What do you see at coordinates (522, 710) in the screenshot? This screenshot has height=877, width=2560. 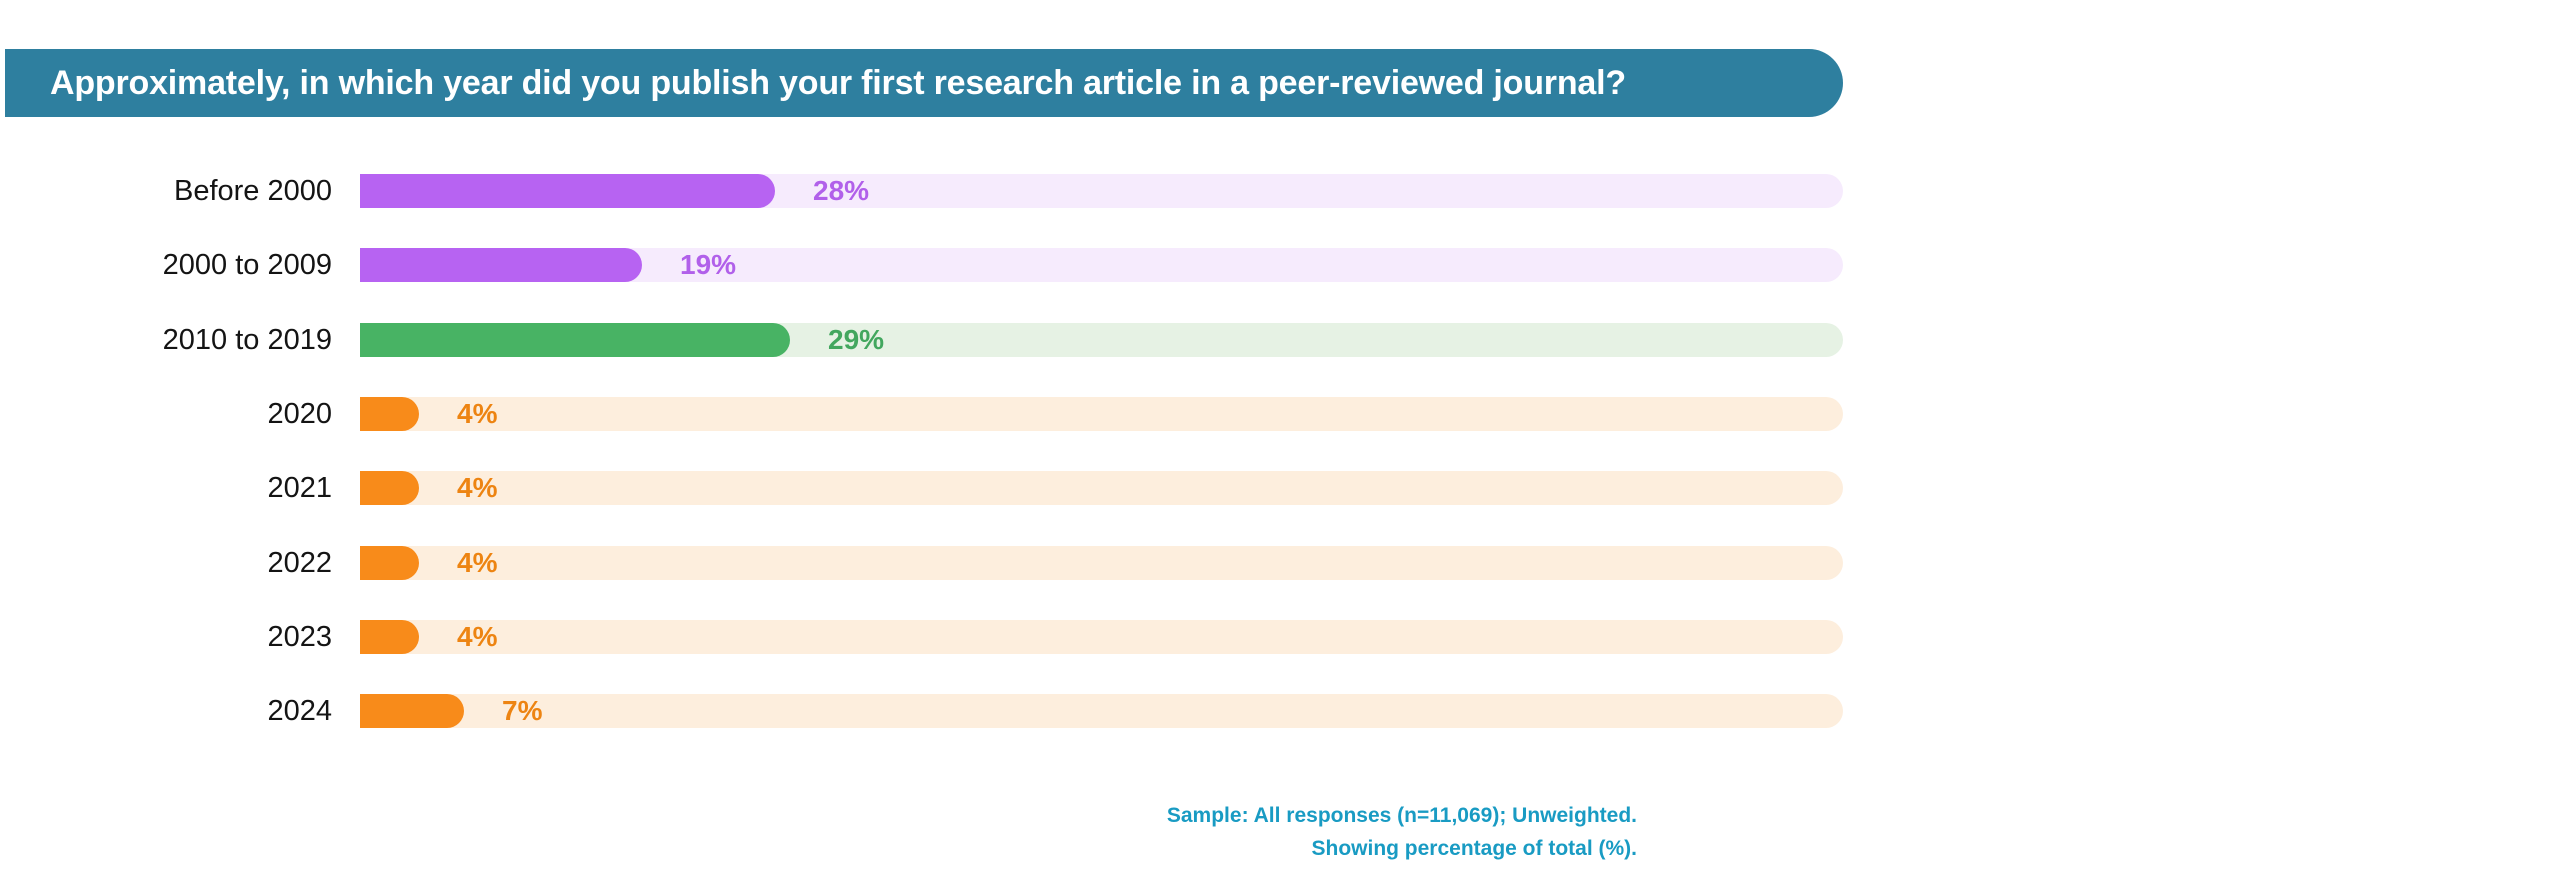 I see `value-label: 7%` at bounding box center [522, 710].